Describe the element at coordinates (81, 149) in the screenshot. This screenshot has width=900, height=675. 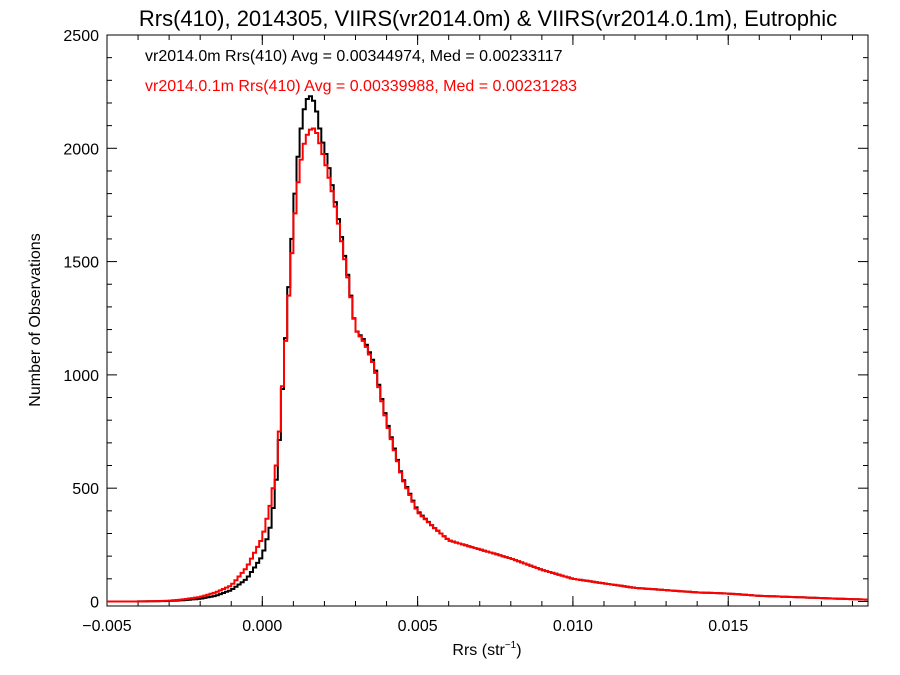
I see `y-tick-label: 2000` at that location.